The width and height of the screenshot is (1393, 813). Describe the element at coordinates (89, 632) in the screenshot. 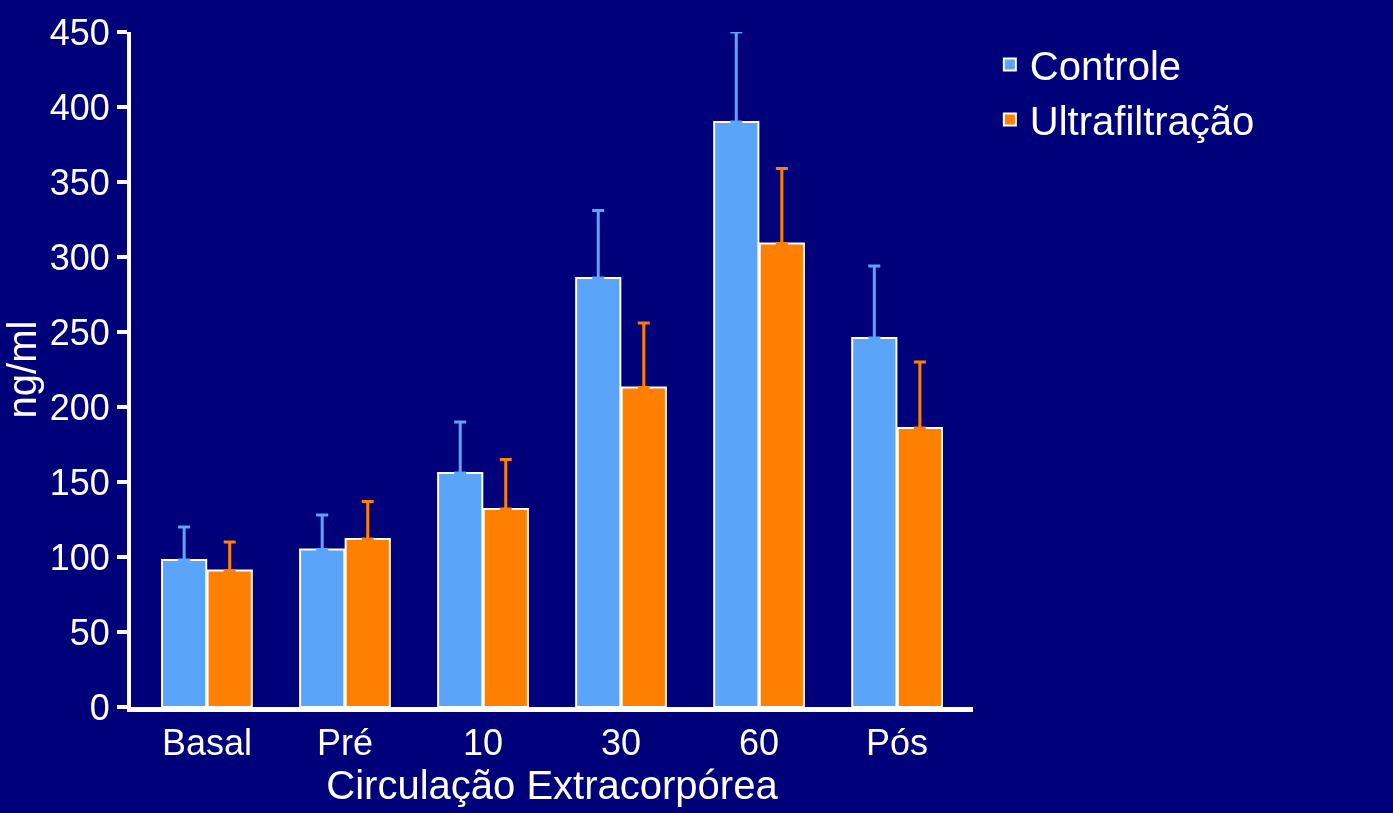

I see `y-tick-label: 50` at that location.